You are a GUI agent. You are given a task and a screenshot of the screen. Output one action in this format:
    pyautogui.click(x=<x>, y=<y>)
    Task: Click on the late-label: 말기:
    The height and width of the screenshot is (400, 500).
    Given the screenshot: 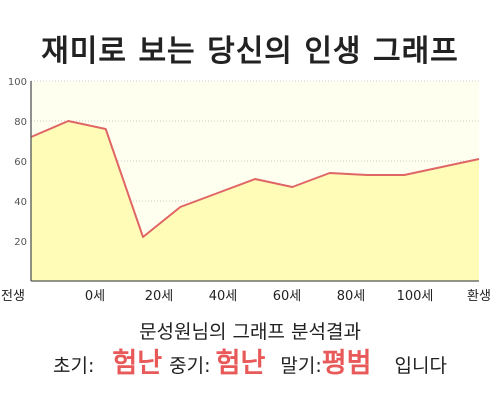 What is the action you would take?
    pyautogui.click(x=301, y=366)
    